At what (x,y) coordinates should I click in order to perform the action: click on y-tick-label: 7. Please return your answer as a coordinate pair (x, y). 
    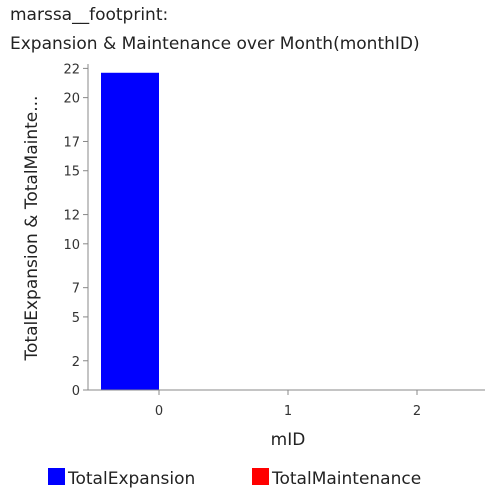
    Looking at the image, I should click on (76, 289).